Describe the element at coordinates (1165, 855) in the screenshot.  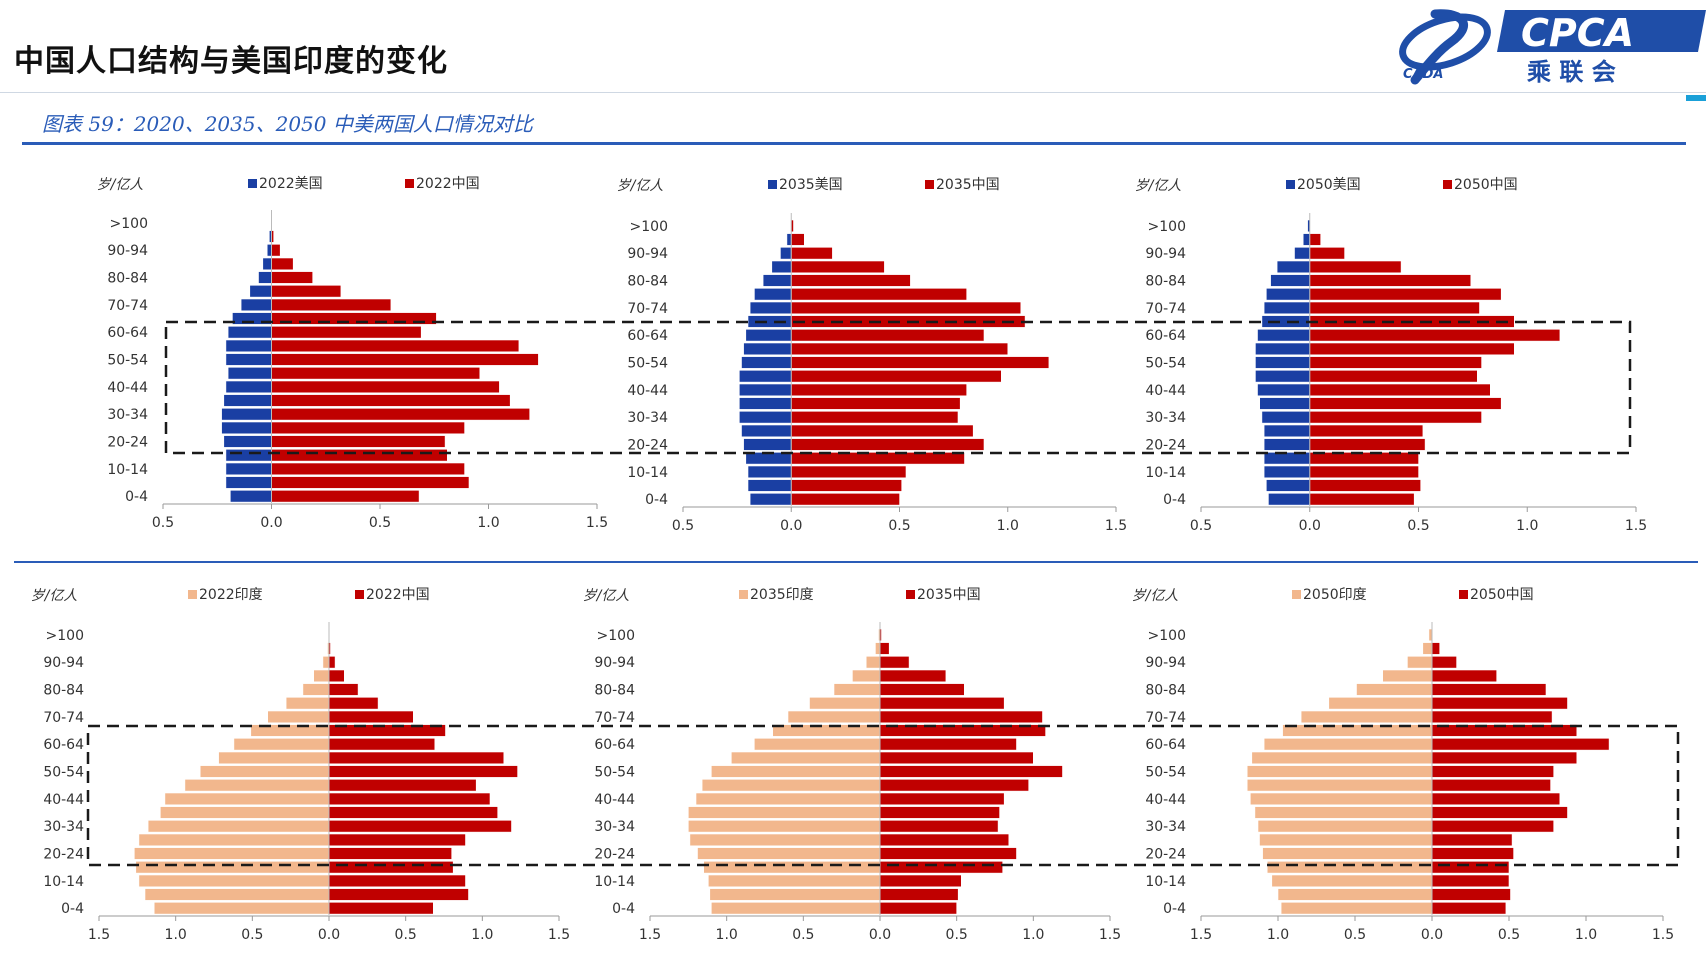
I see `y-tick-label: 20-24` at that location.